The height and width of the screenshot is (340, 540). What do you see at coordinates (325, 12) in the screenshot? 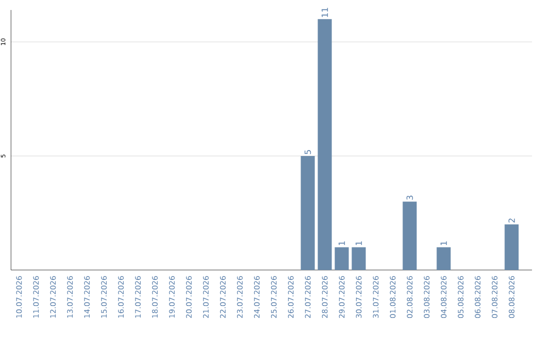
I see `data-label: 11` at bounding box center [325, 12].